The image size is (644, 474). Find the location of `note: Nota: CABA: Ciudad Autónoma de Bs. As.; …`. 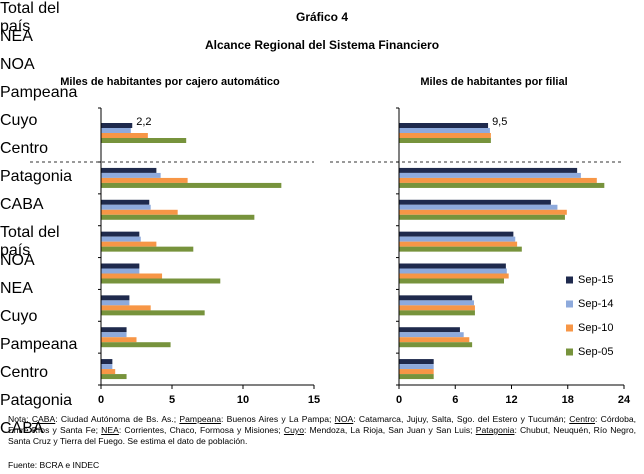

note: Nota: CABA: Ciudad Autónoma de Bs. As.; … is located at coordinates (322, 430).